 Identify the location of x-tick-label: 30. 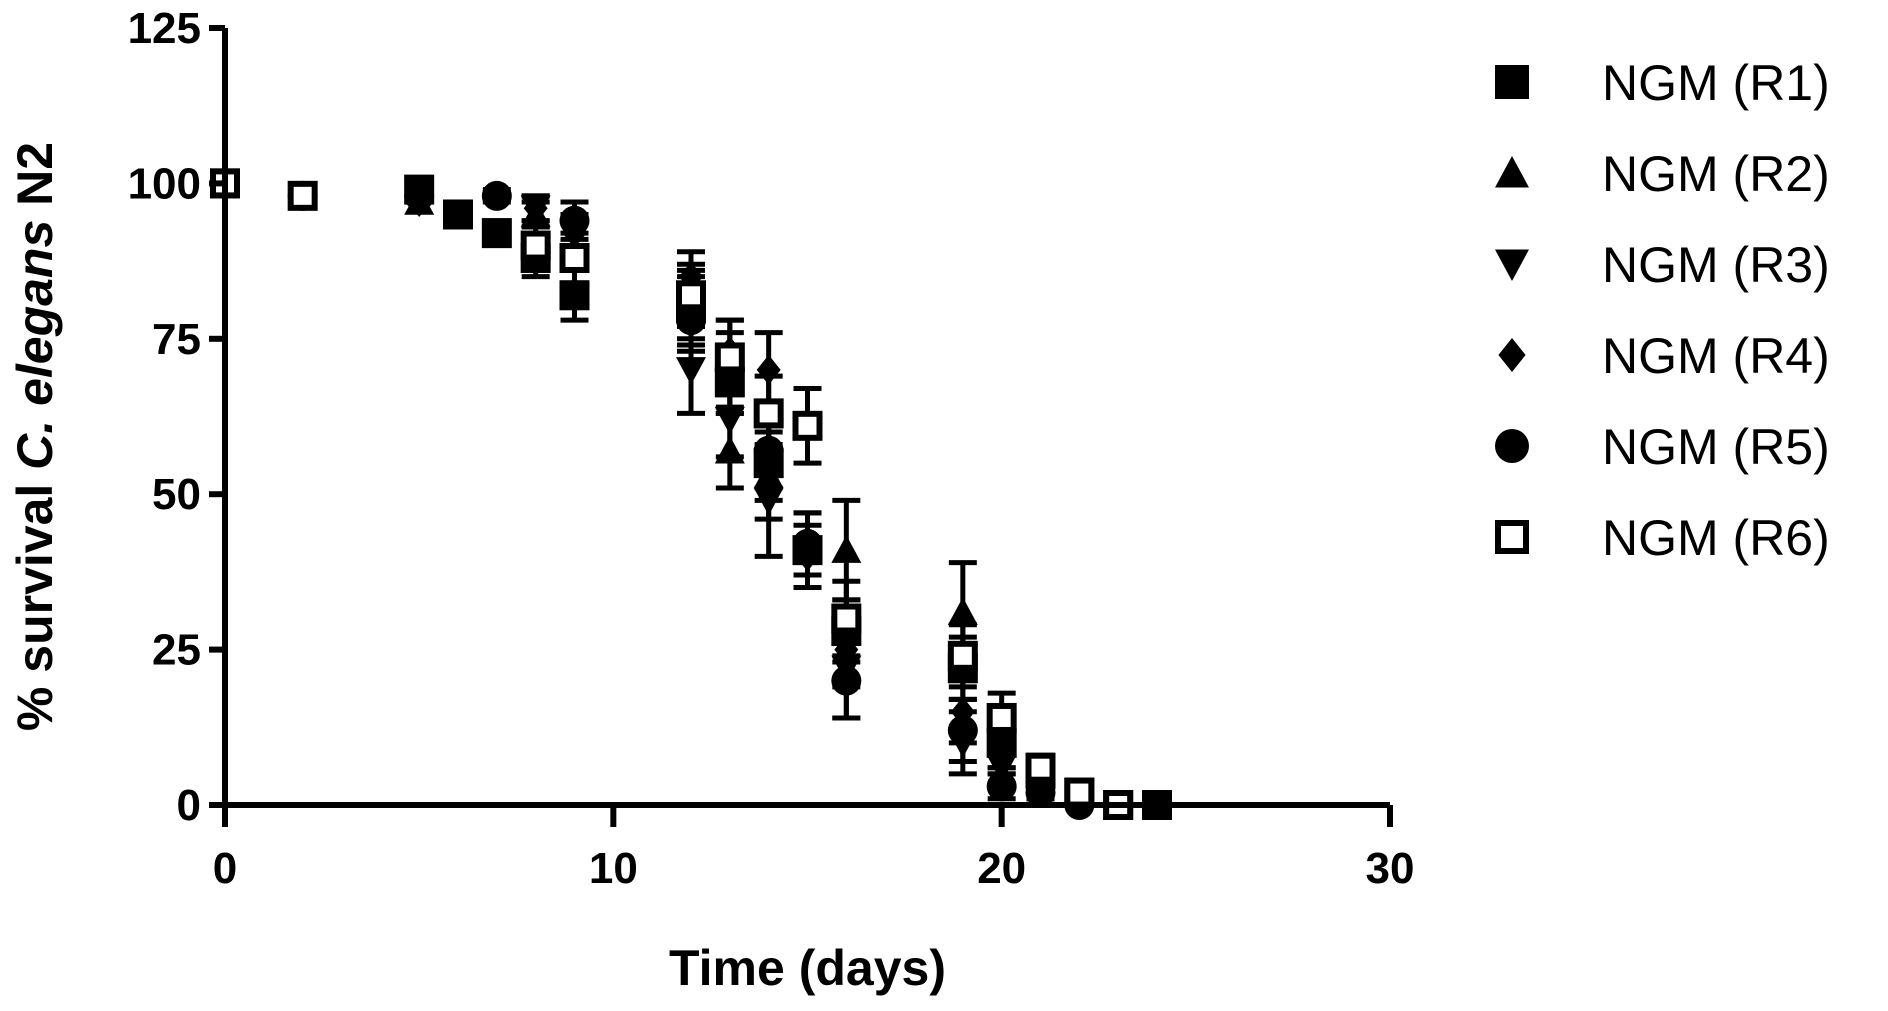
(1390, 868).